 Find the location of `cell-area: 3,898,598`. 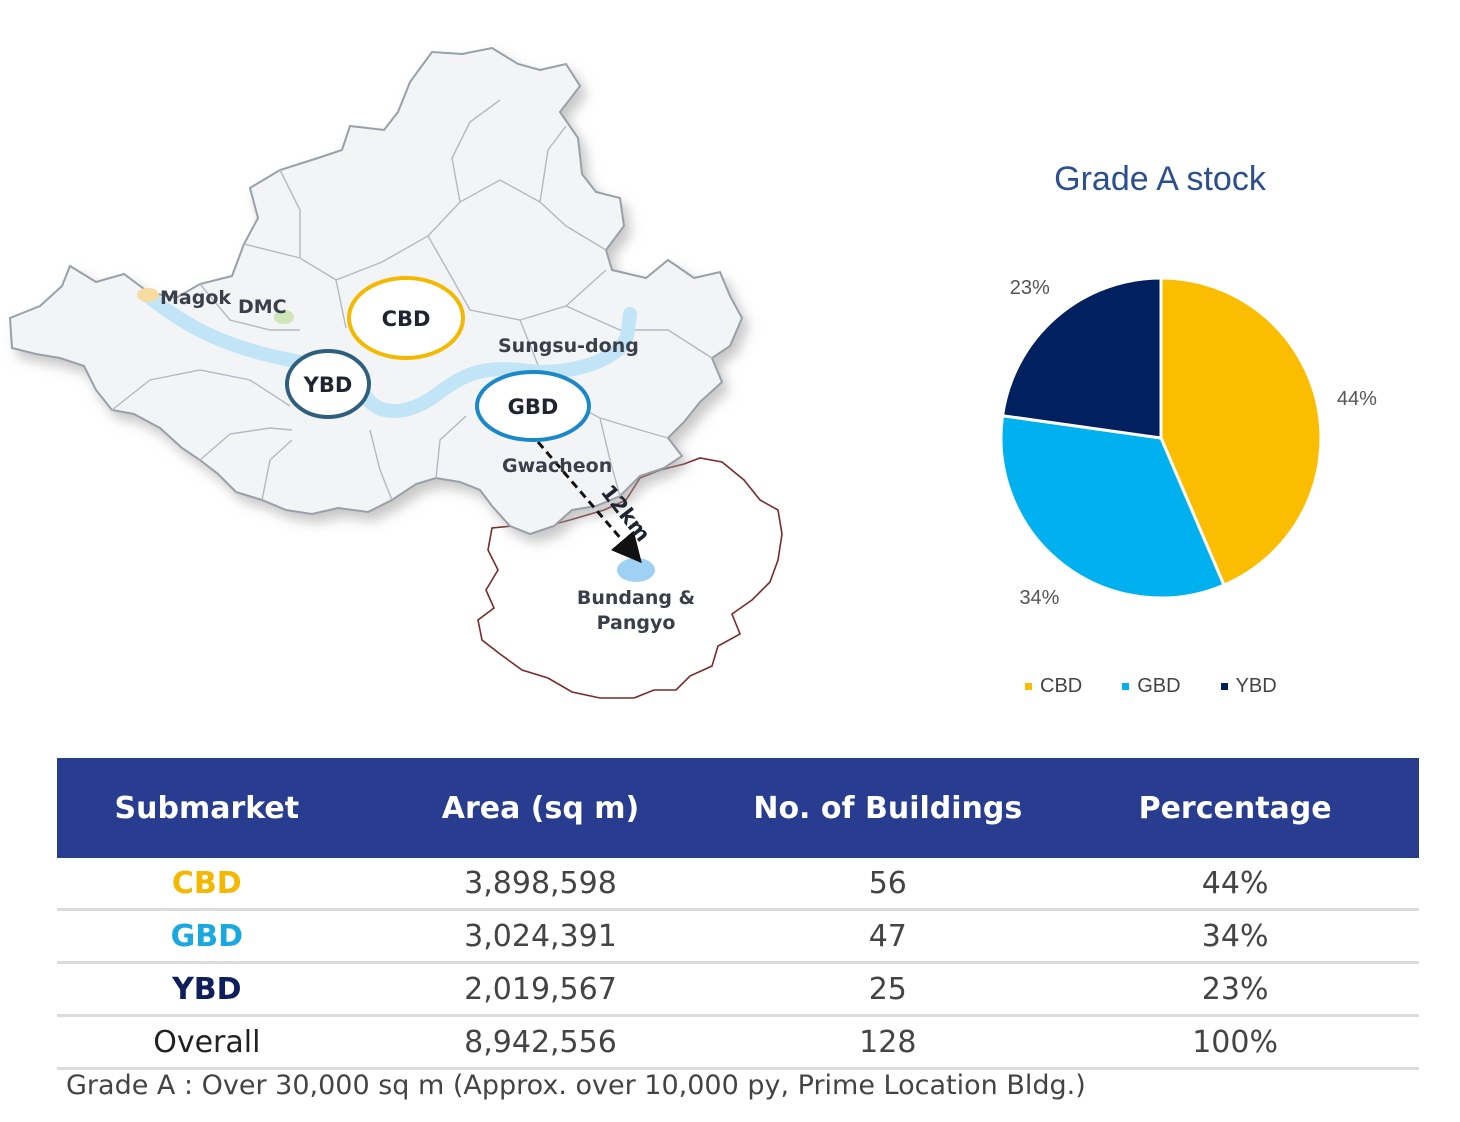

cell-area: 3,898,598 is located at coordinates (540, 884).